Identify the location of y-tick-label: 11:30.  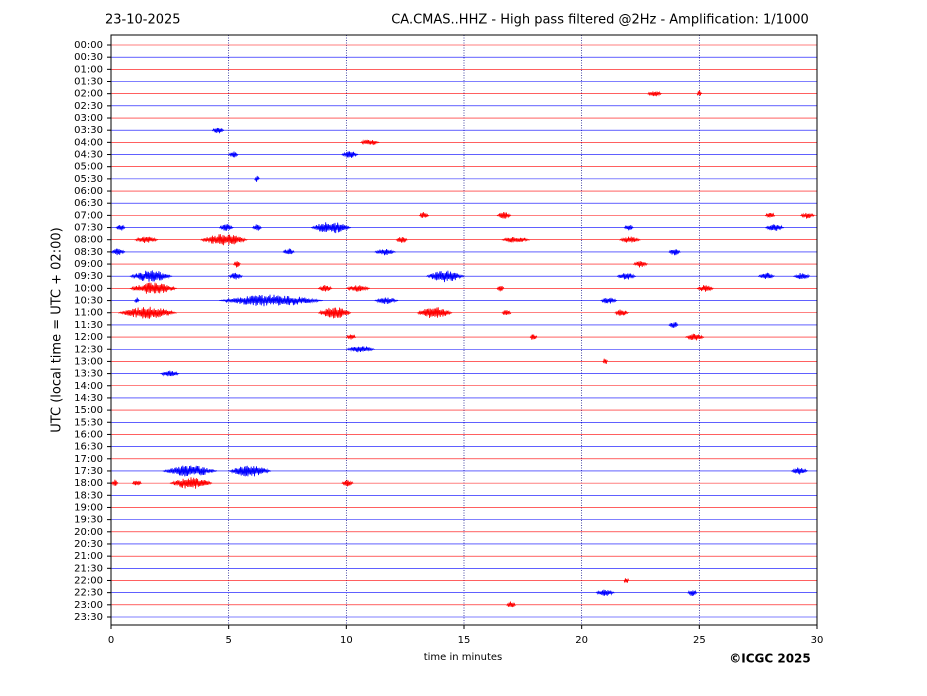
(88, 325).